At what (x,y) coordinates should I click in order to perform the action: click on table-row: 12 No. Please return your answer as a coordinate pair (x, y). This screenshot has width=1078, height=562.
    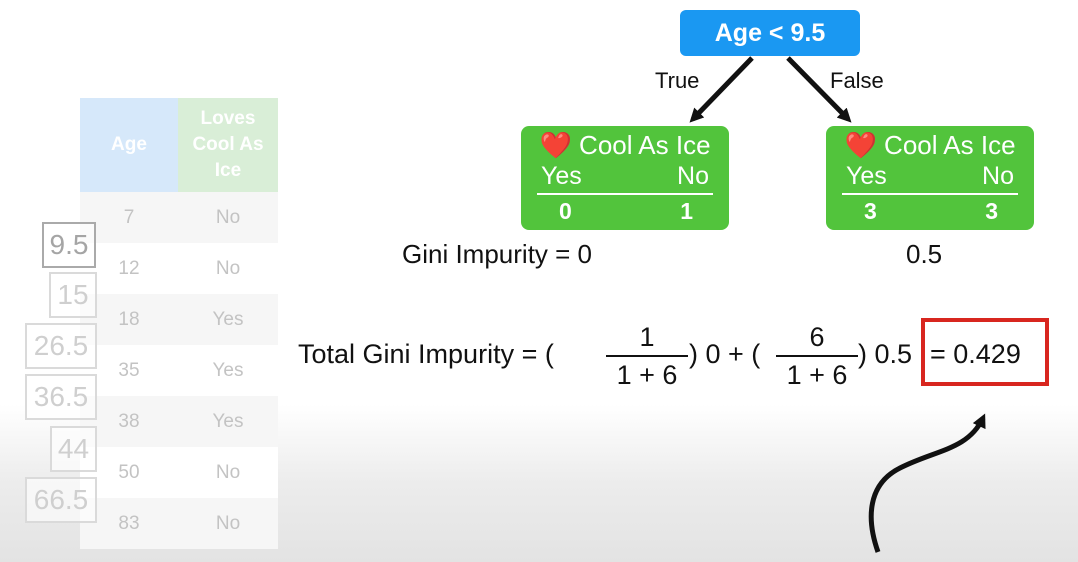
    Looking at the image, I should click on (179, 268).